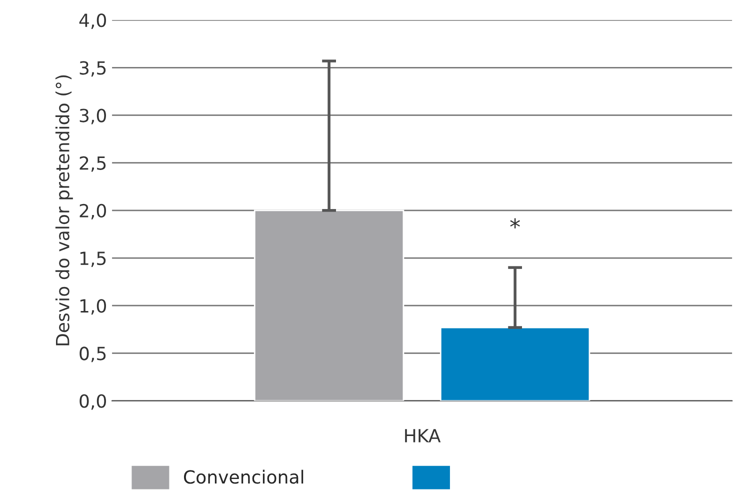 The image size is (747, 501). I want to click on y-tick-label: 2,5, so click(93, 164).